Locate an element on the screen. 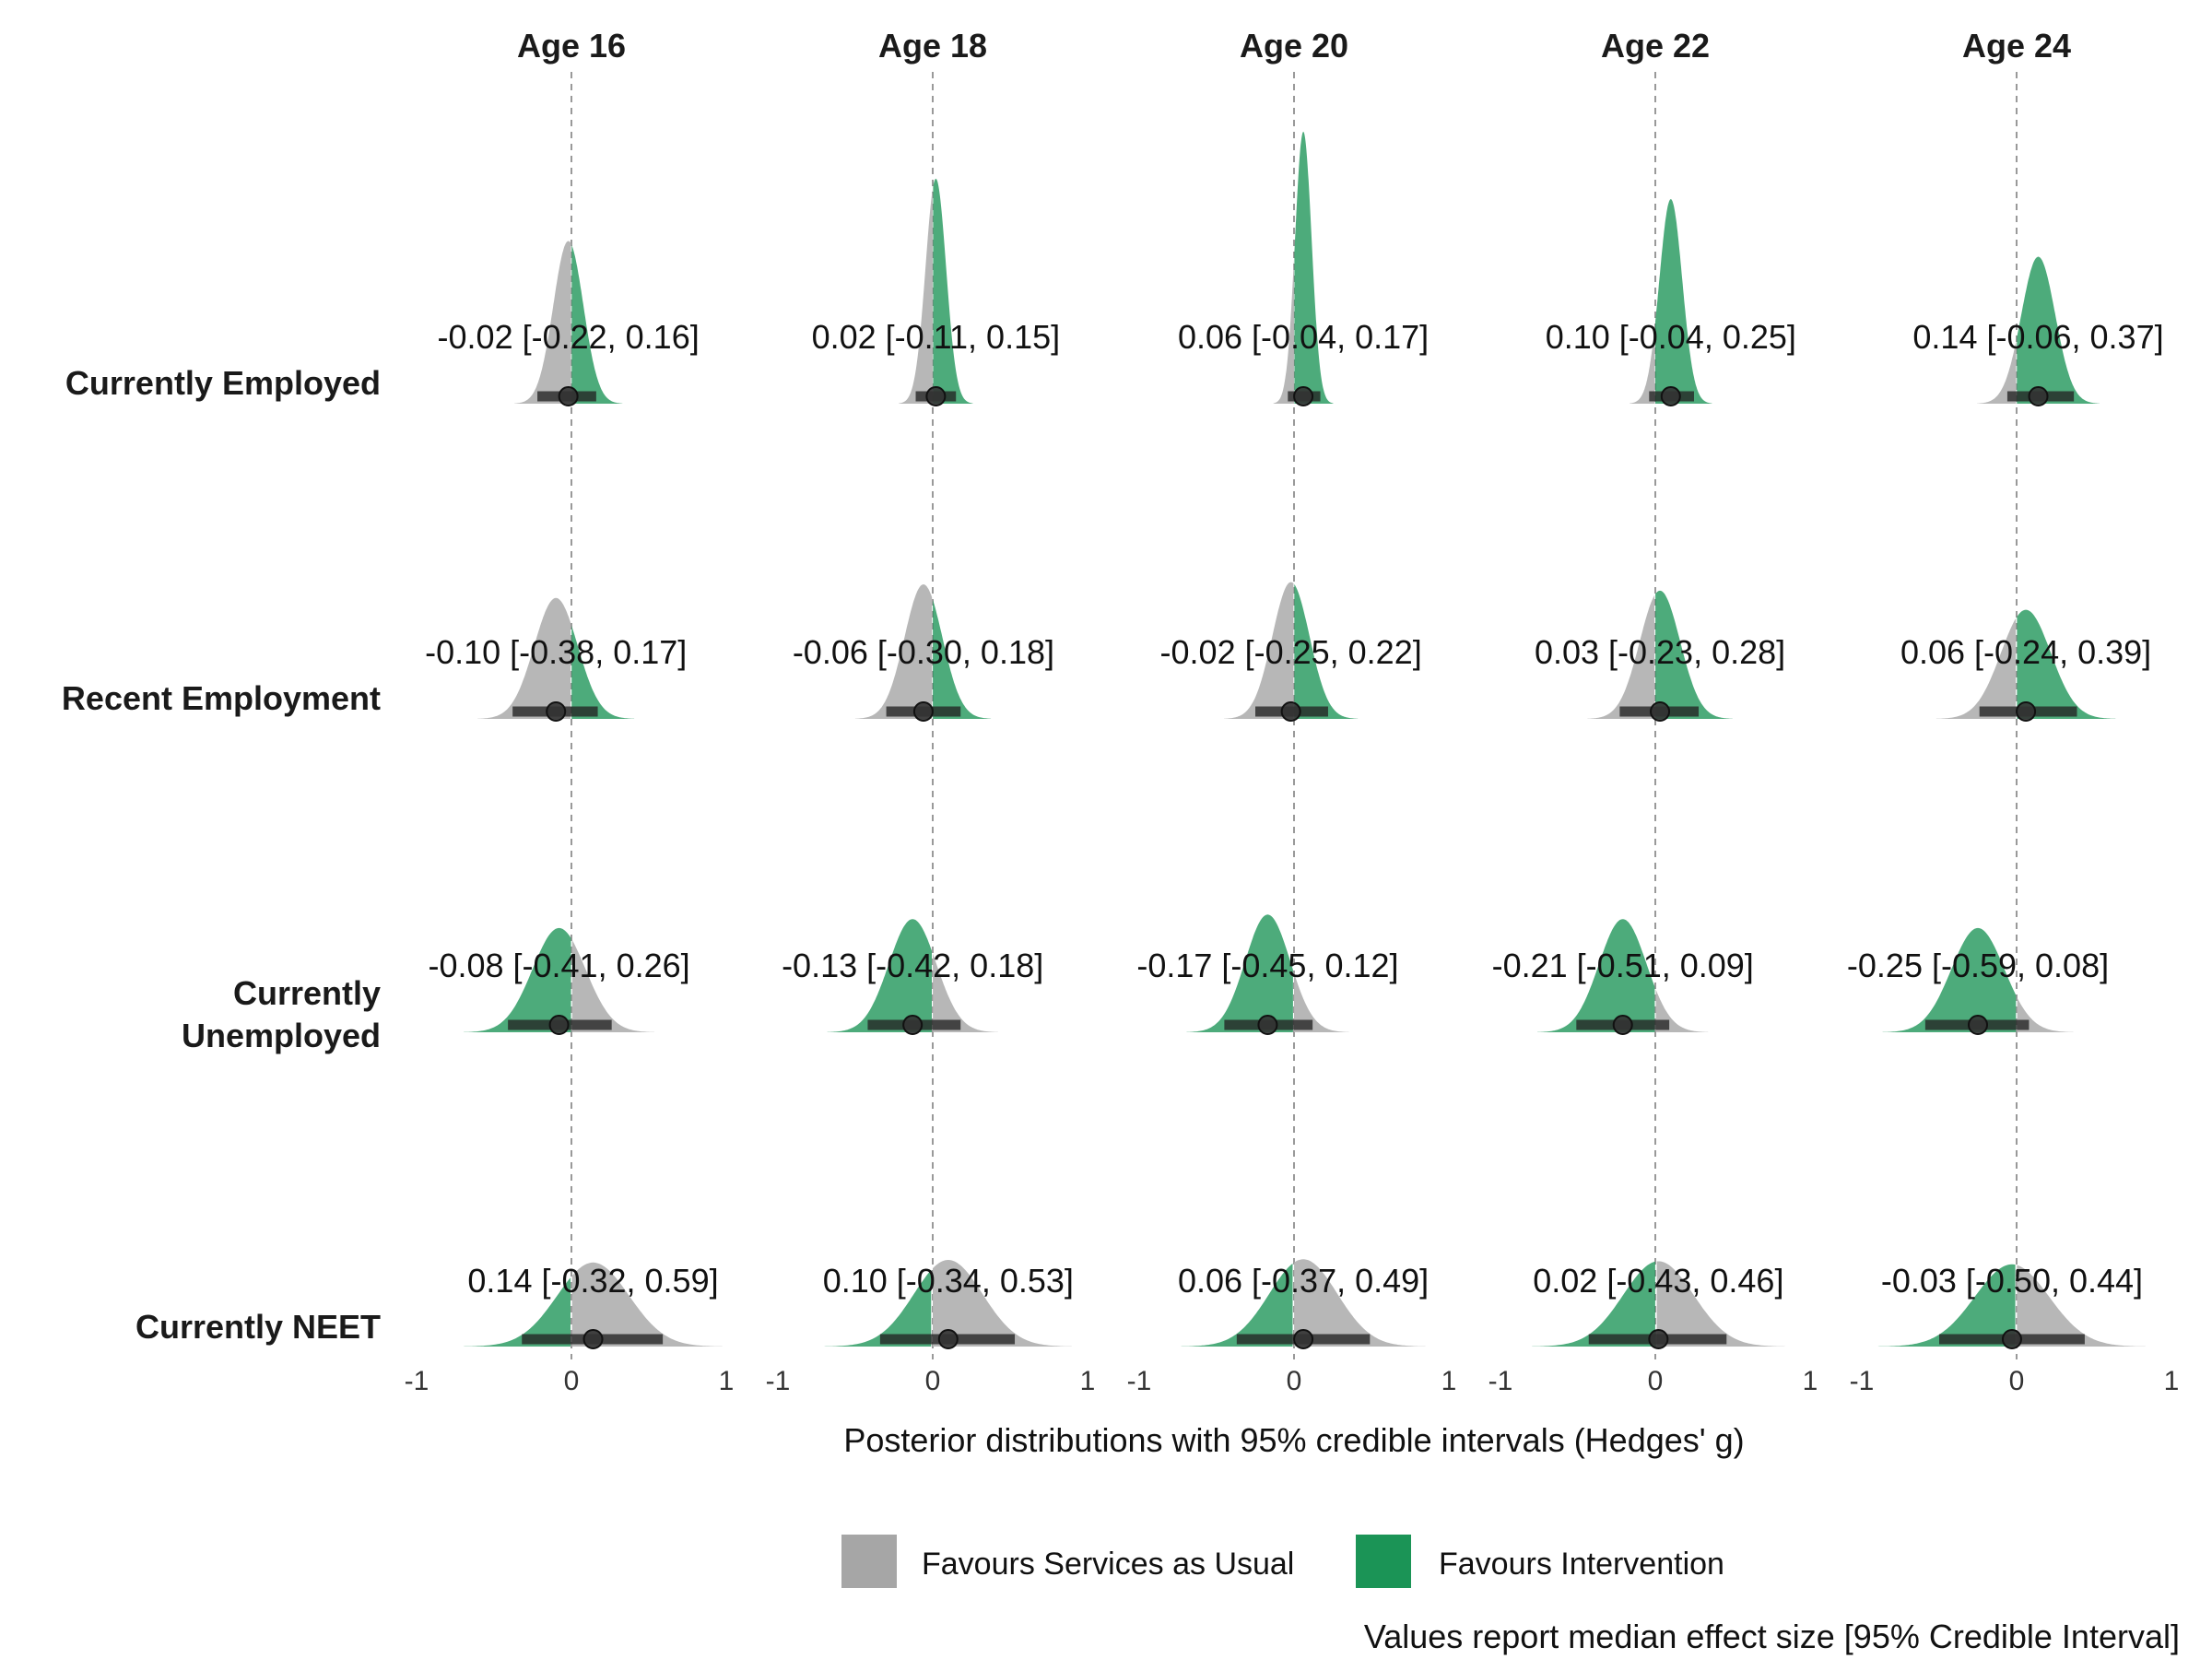 The image size is (2212, 1659). panel-cell: 0.14 [-0.06, 0.37] is located at coordinates (2038, 331).